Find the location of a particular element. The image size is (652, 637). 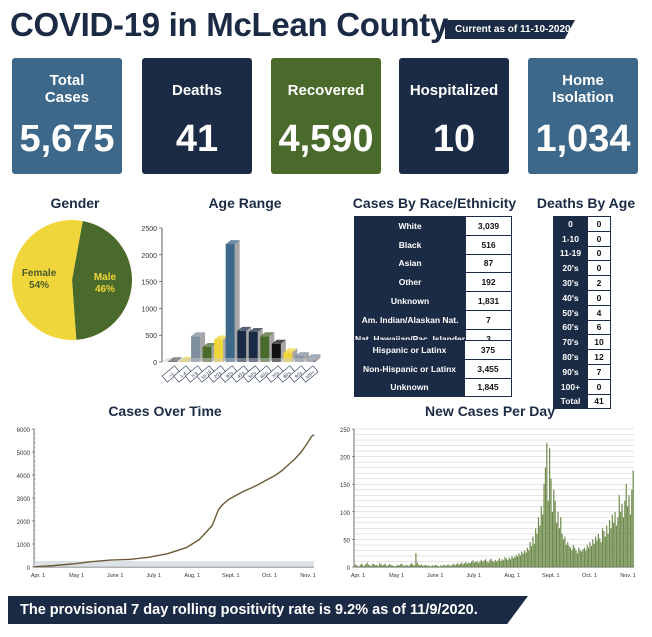

x-tick-group: 70's is located at coordinates (274, 374).